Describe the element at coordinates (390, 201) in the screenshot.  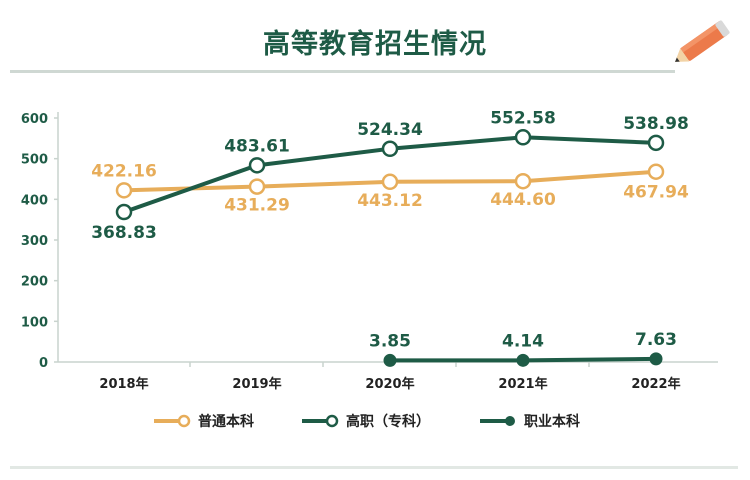
I see `data-label-undergrad: 443.12` at that location.